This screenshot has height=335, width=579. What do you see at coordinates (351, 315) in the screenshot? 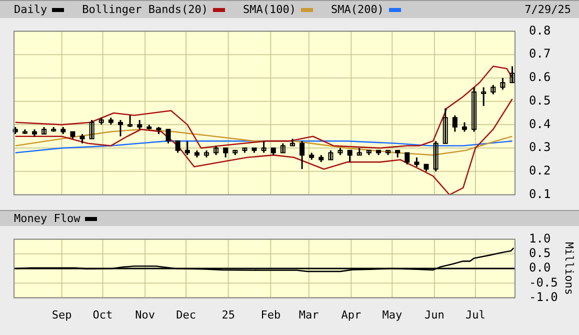
I see `x-tick-label: Apr` at bounding box center [351, 315].